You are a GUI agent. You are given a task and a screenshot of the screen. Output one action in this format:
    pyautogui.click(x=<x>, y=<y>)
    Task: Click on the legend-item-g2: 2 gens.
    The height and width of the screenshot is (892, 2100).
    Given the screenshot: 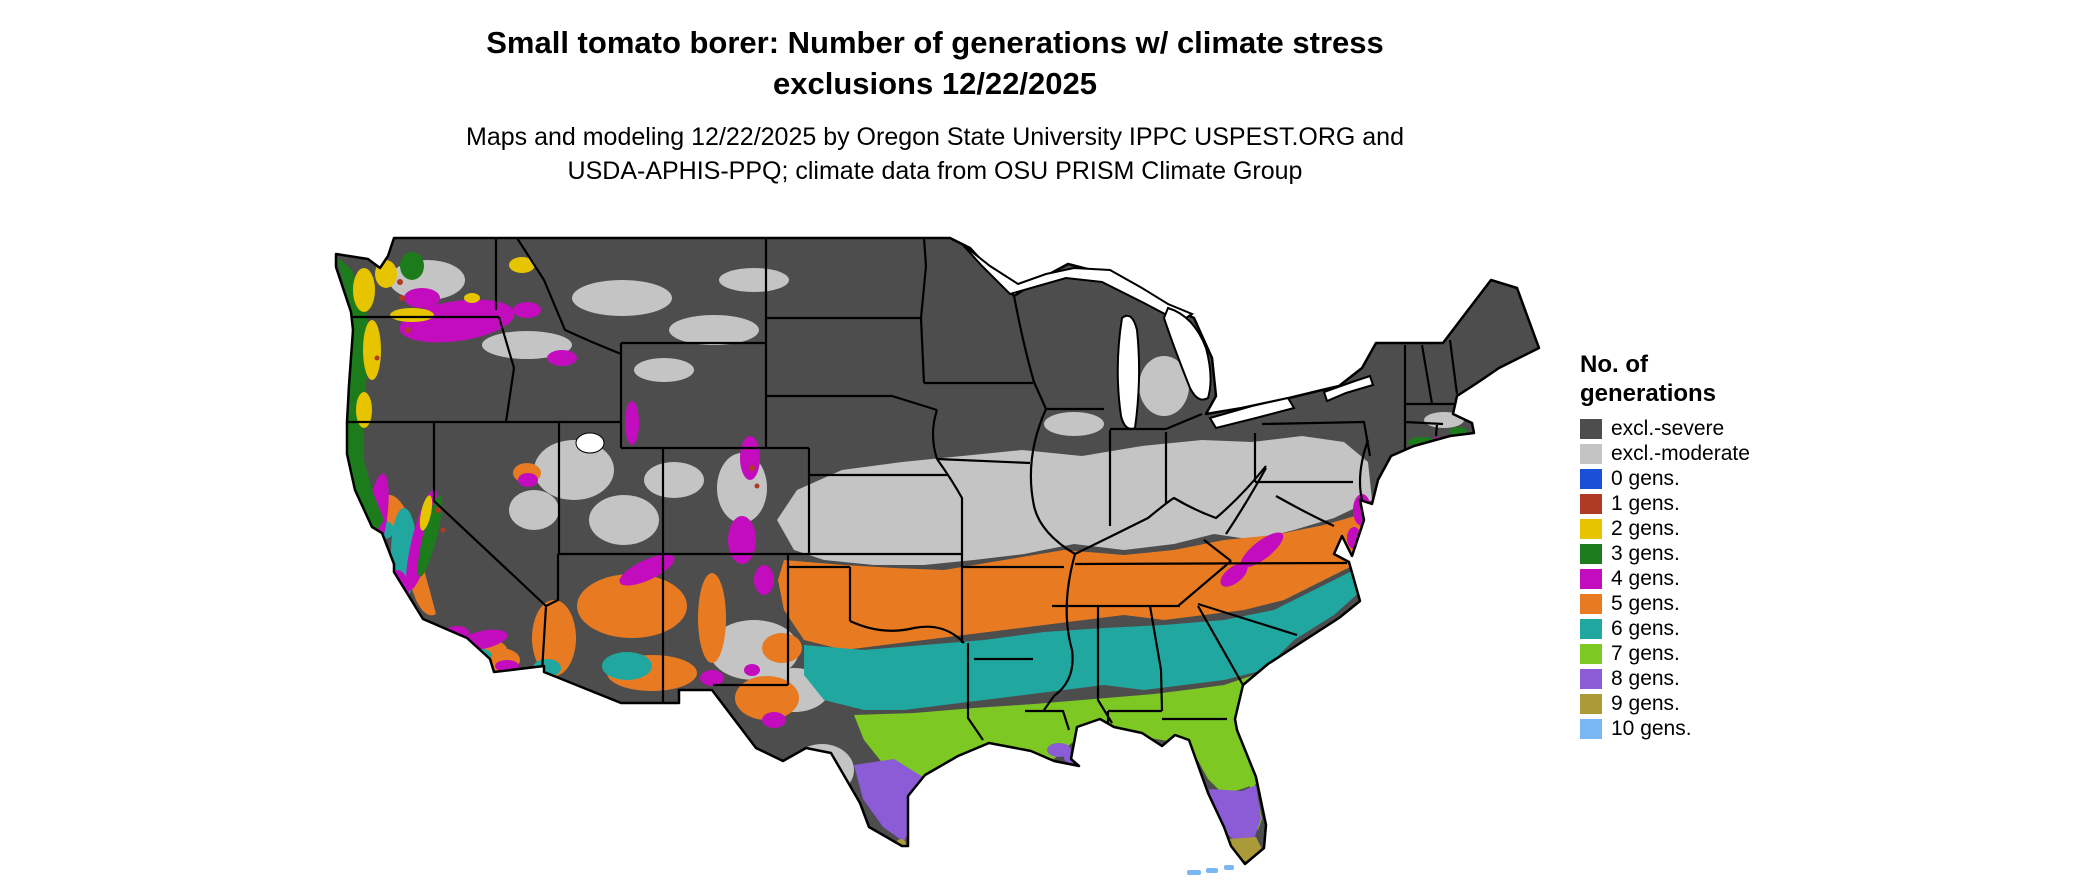 What is the action you would take?
    pyautogui.click(x=1665, y=528)
    